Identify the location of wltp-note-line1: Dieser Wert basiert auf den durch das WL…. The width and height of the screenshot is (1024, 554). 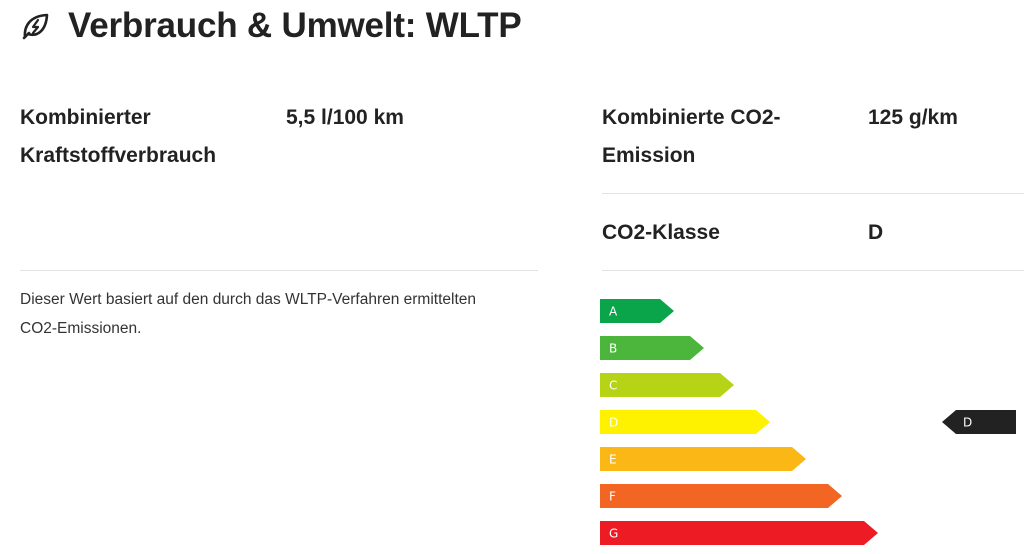
(248, 299).